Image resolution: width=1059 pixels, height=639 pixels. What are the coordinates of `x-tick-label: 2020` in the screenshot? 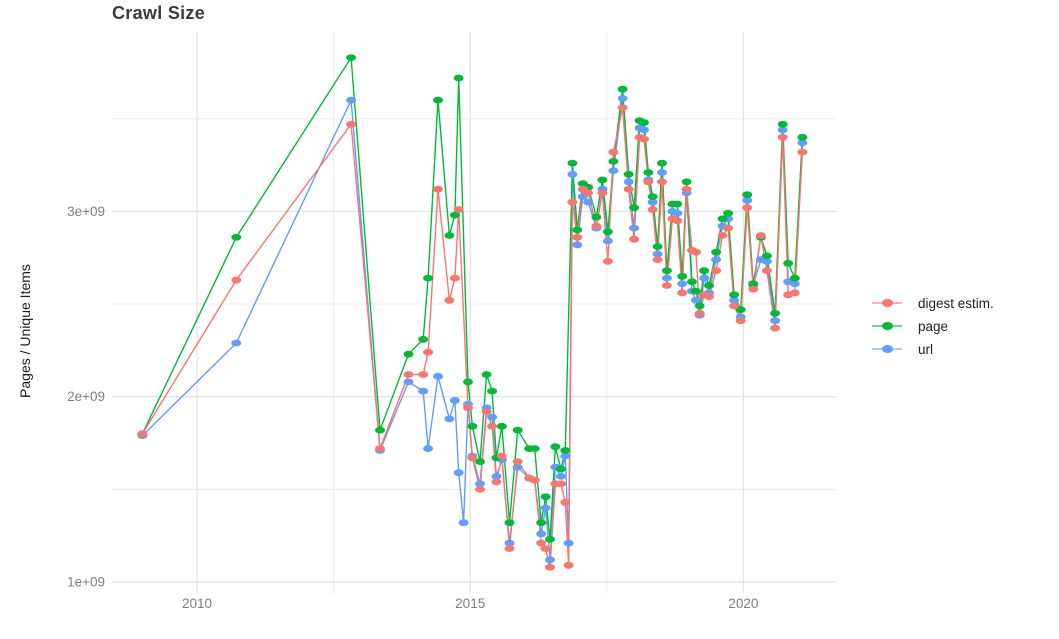 It's located at (743, 603).